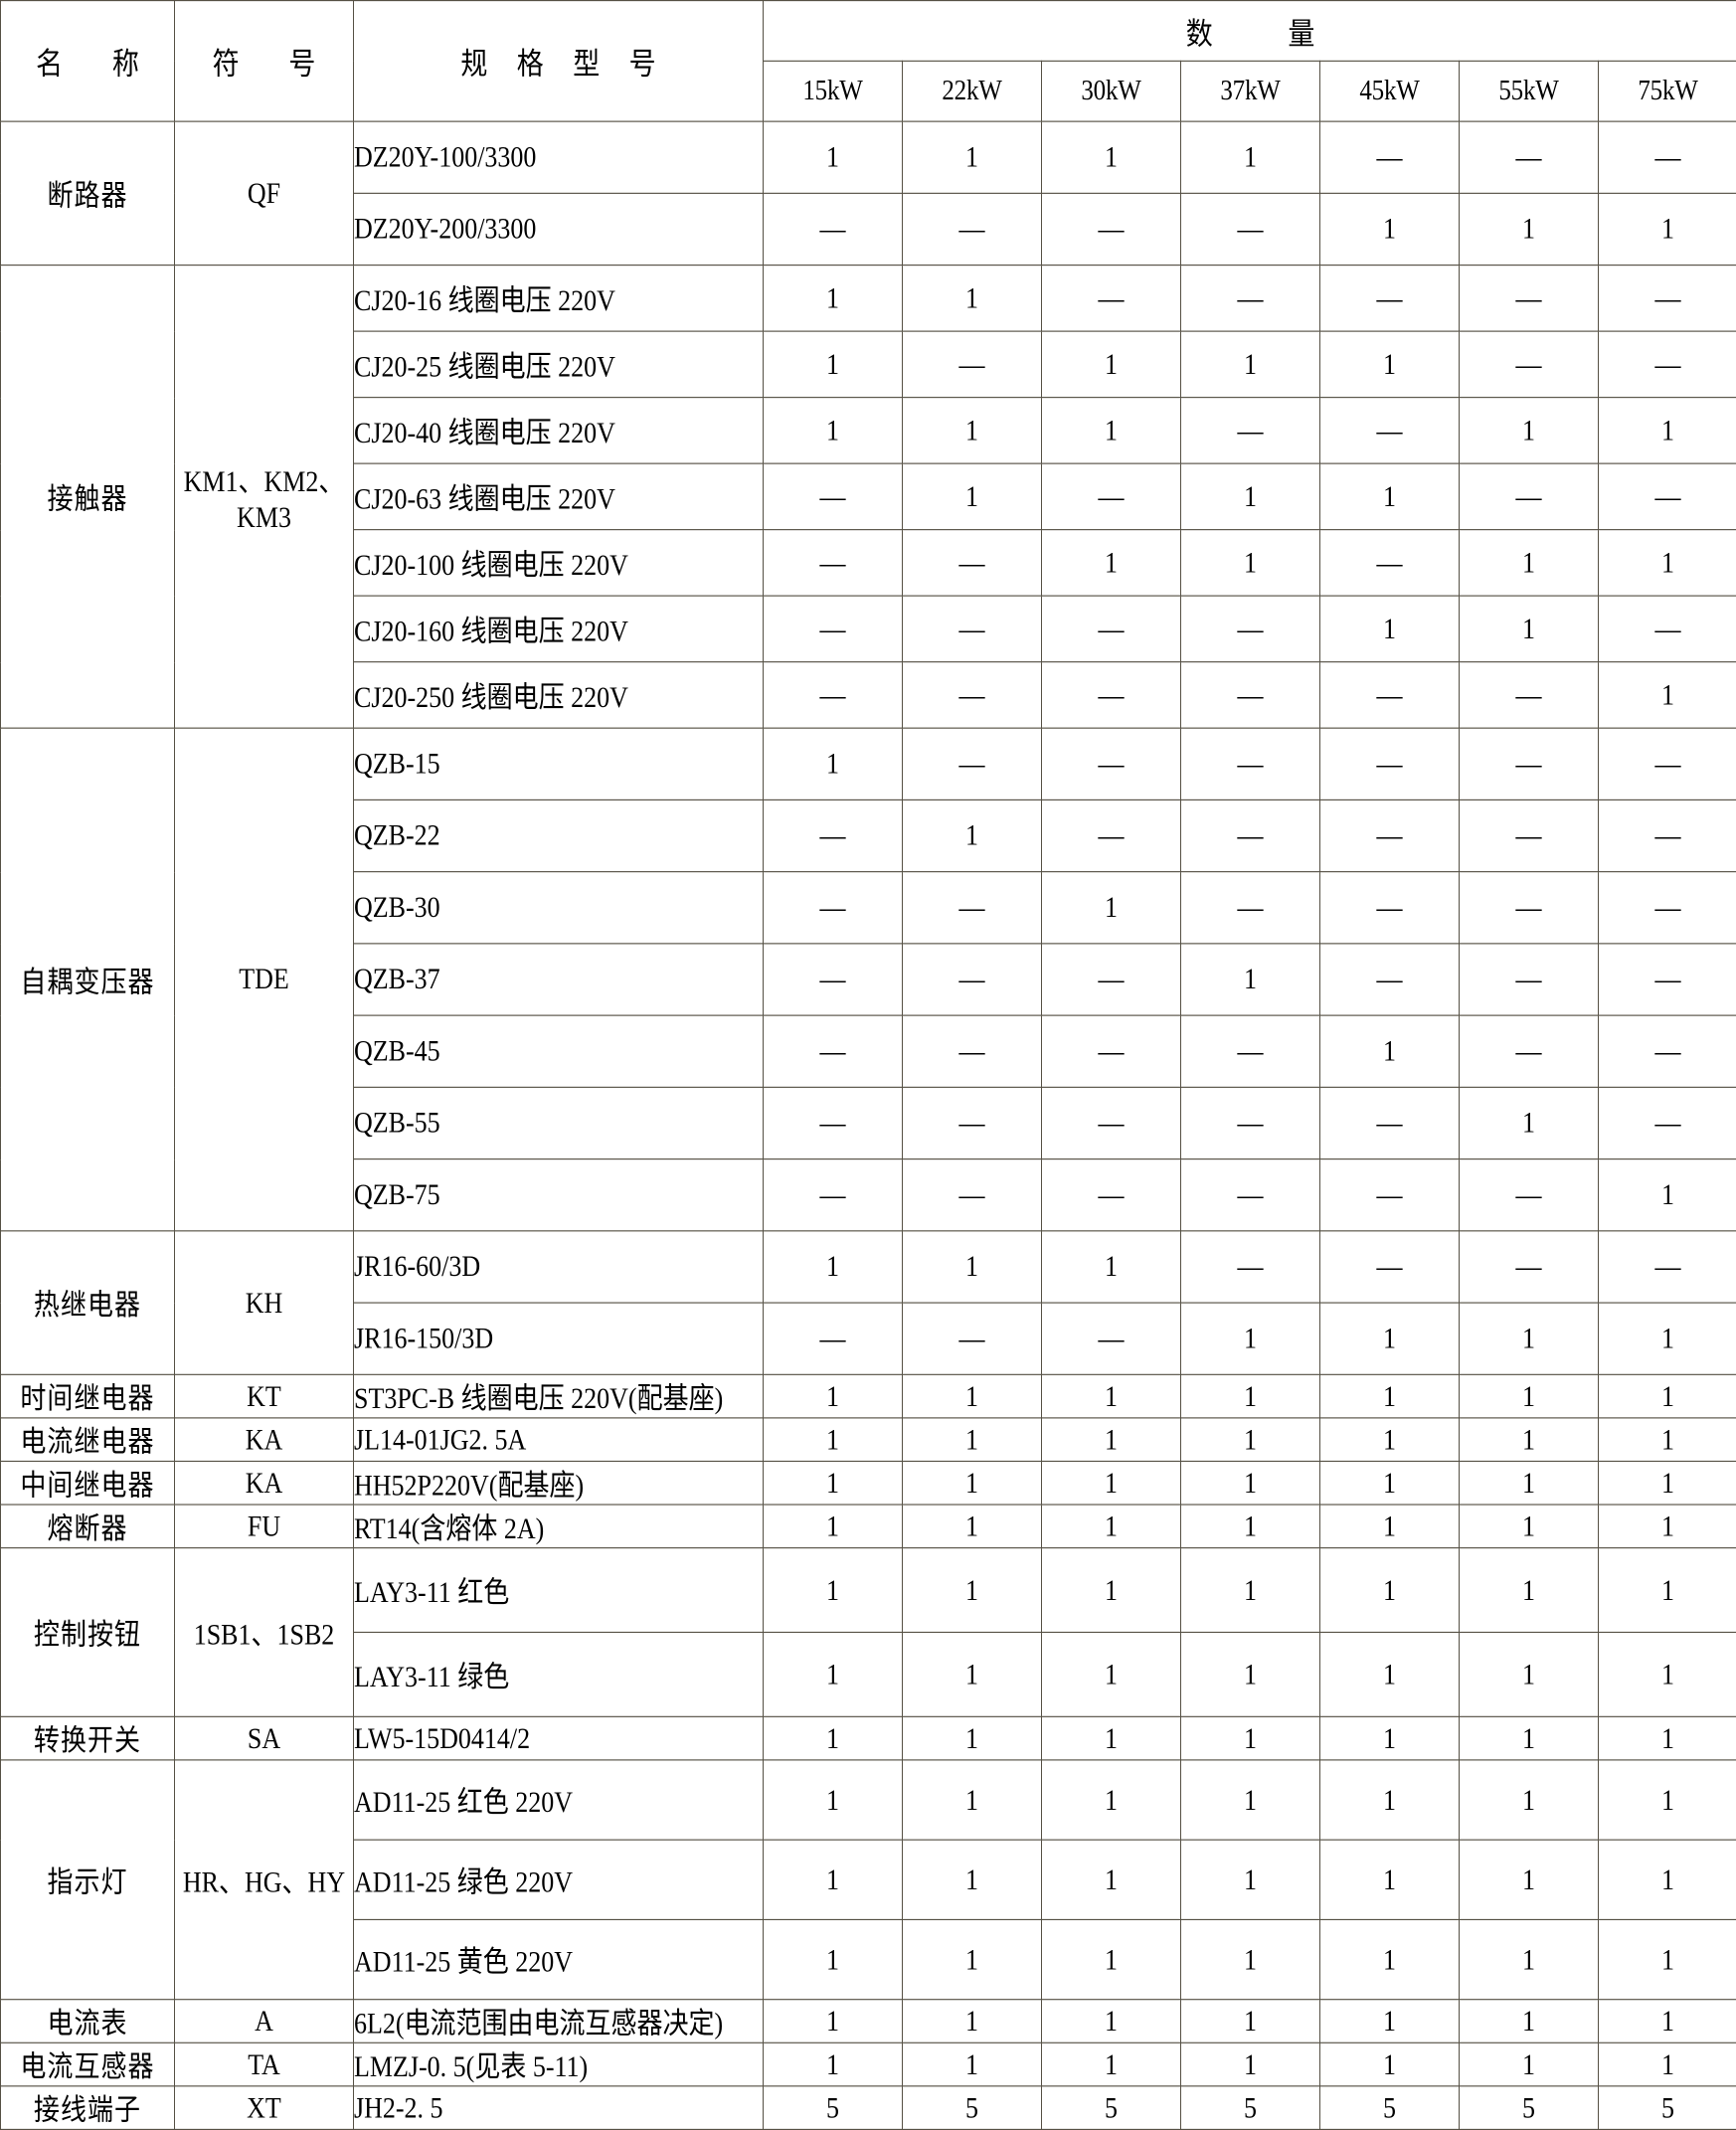 The image size is (1736, 2130). Describe the element at coordinates (88, 1526) in the screenshot. I see `component-name: 熔断器` at that location.